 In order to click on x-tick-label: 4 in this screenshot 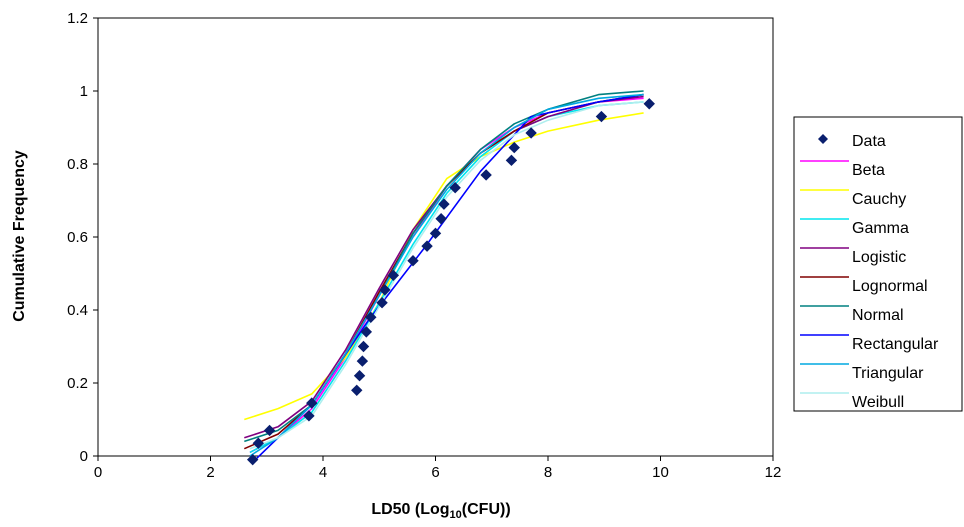, I will do `click(323, 472)`.